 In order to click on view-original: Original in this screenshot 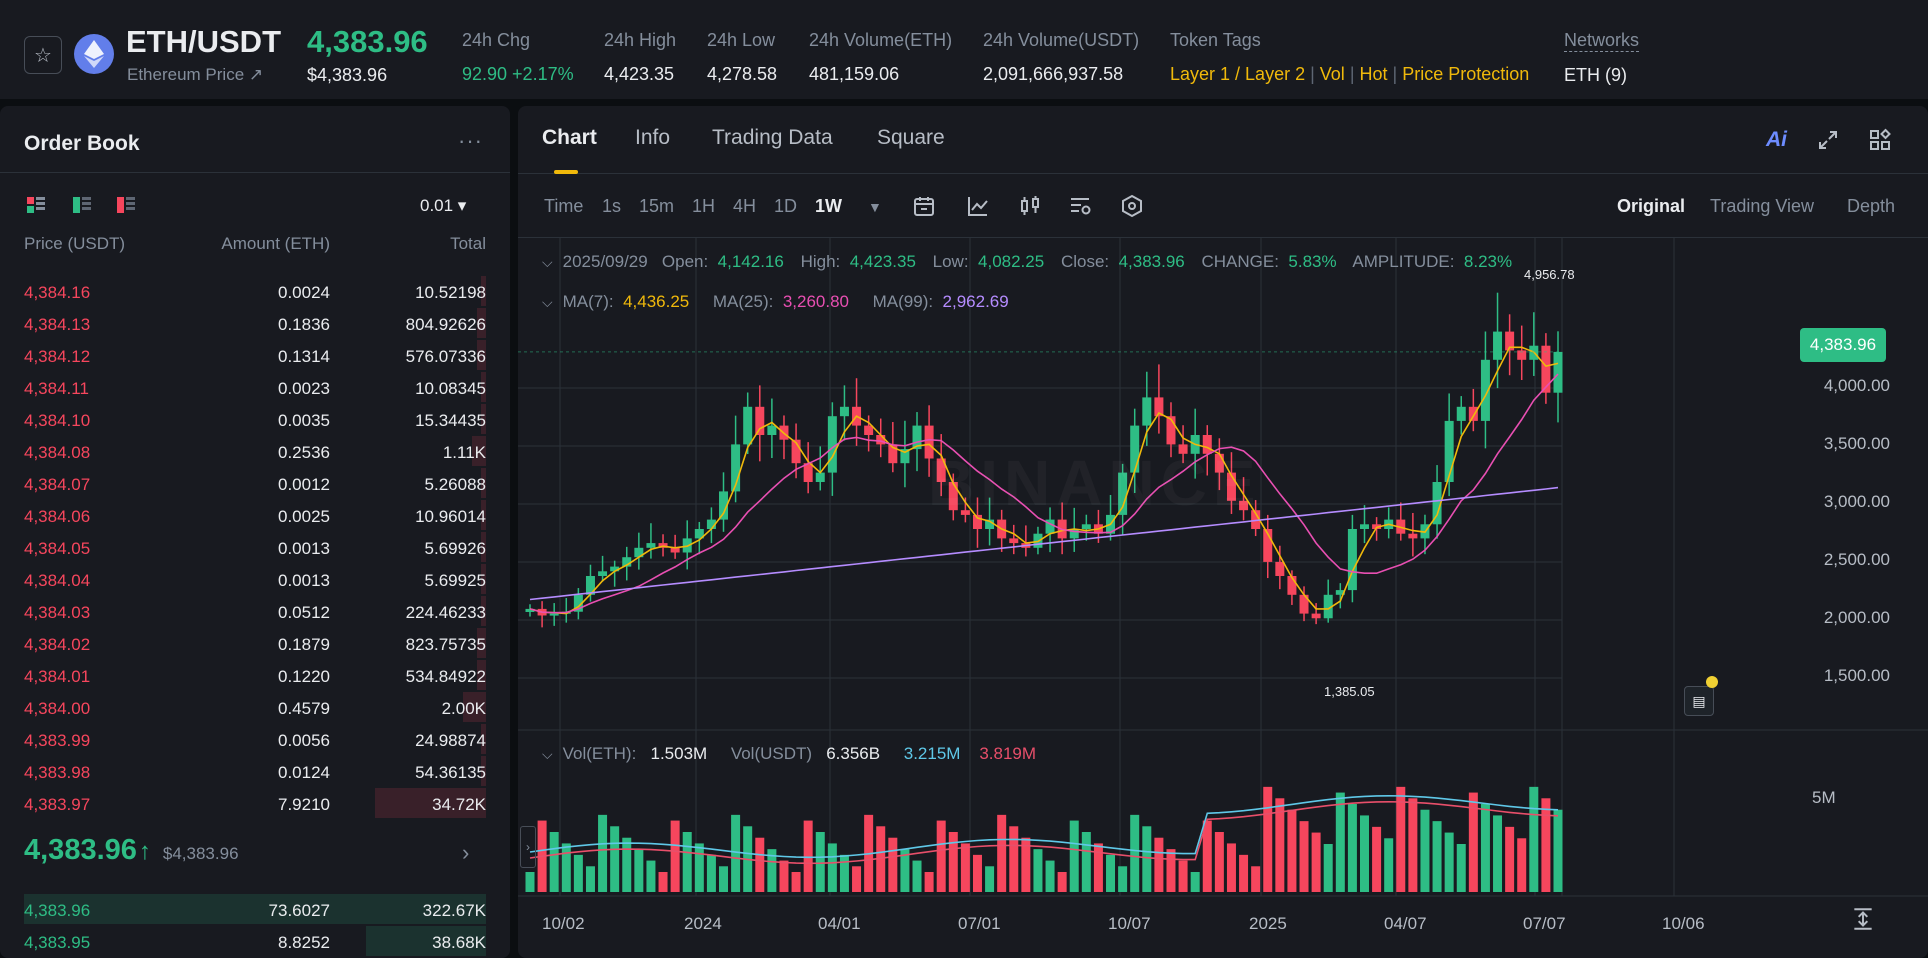, I will do `click(1651, 206)`.